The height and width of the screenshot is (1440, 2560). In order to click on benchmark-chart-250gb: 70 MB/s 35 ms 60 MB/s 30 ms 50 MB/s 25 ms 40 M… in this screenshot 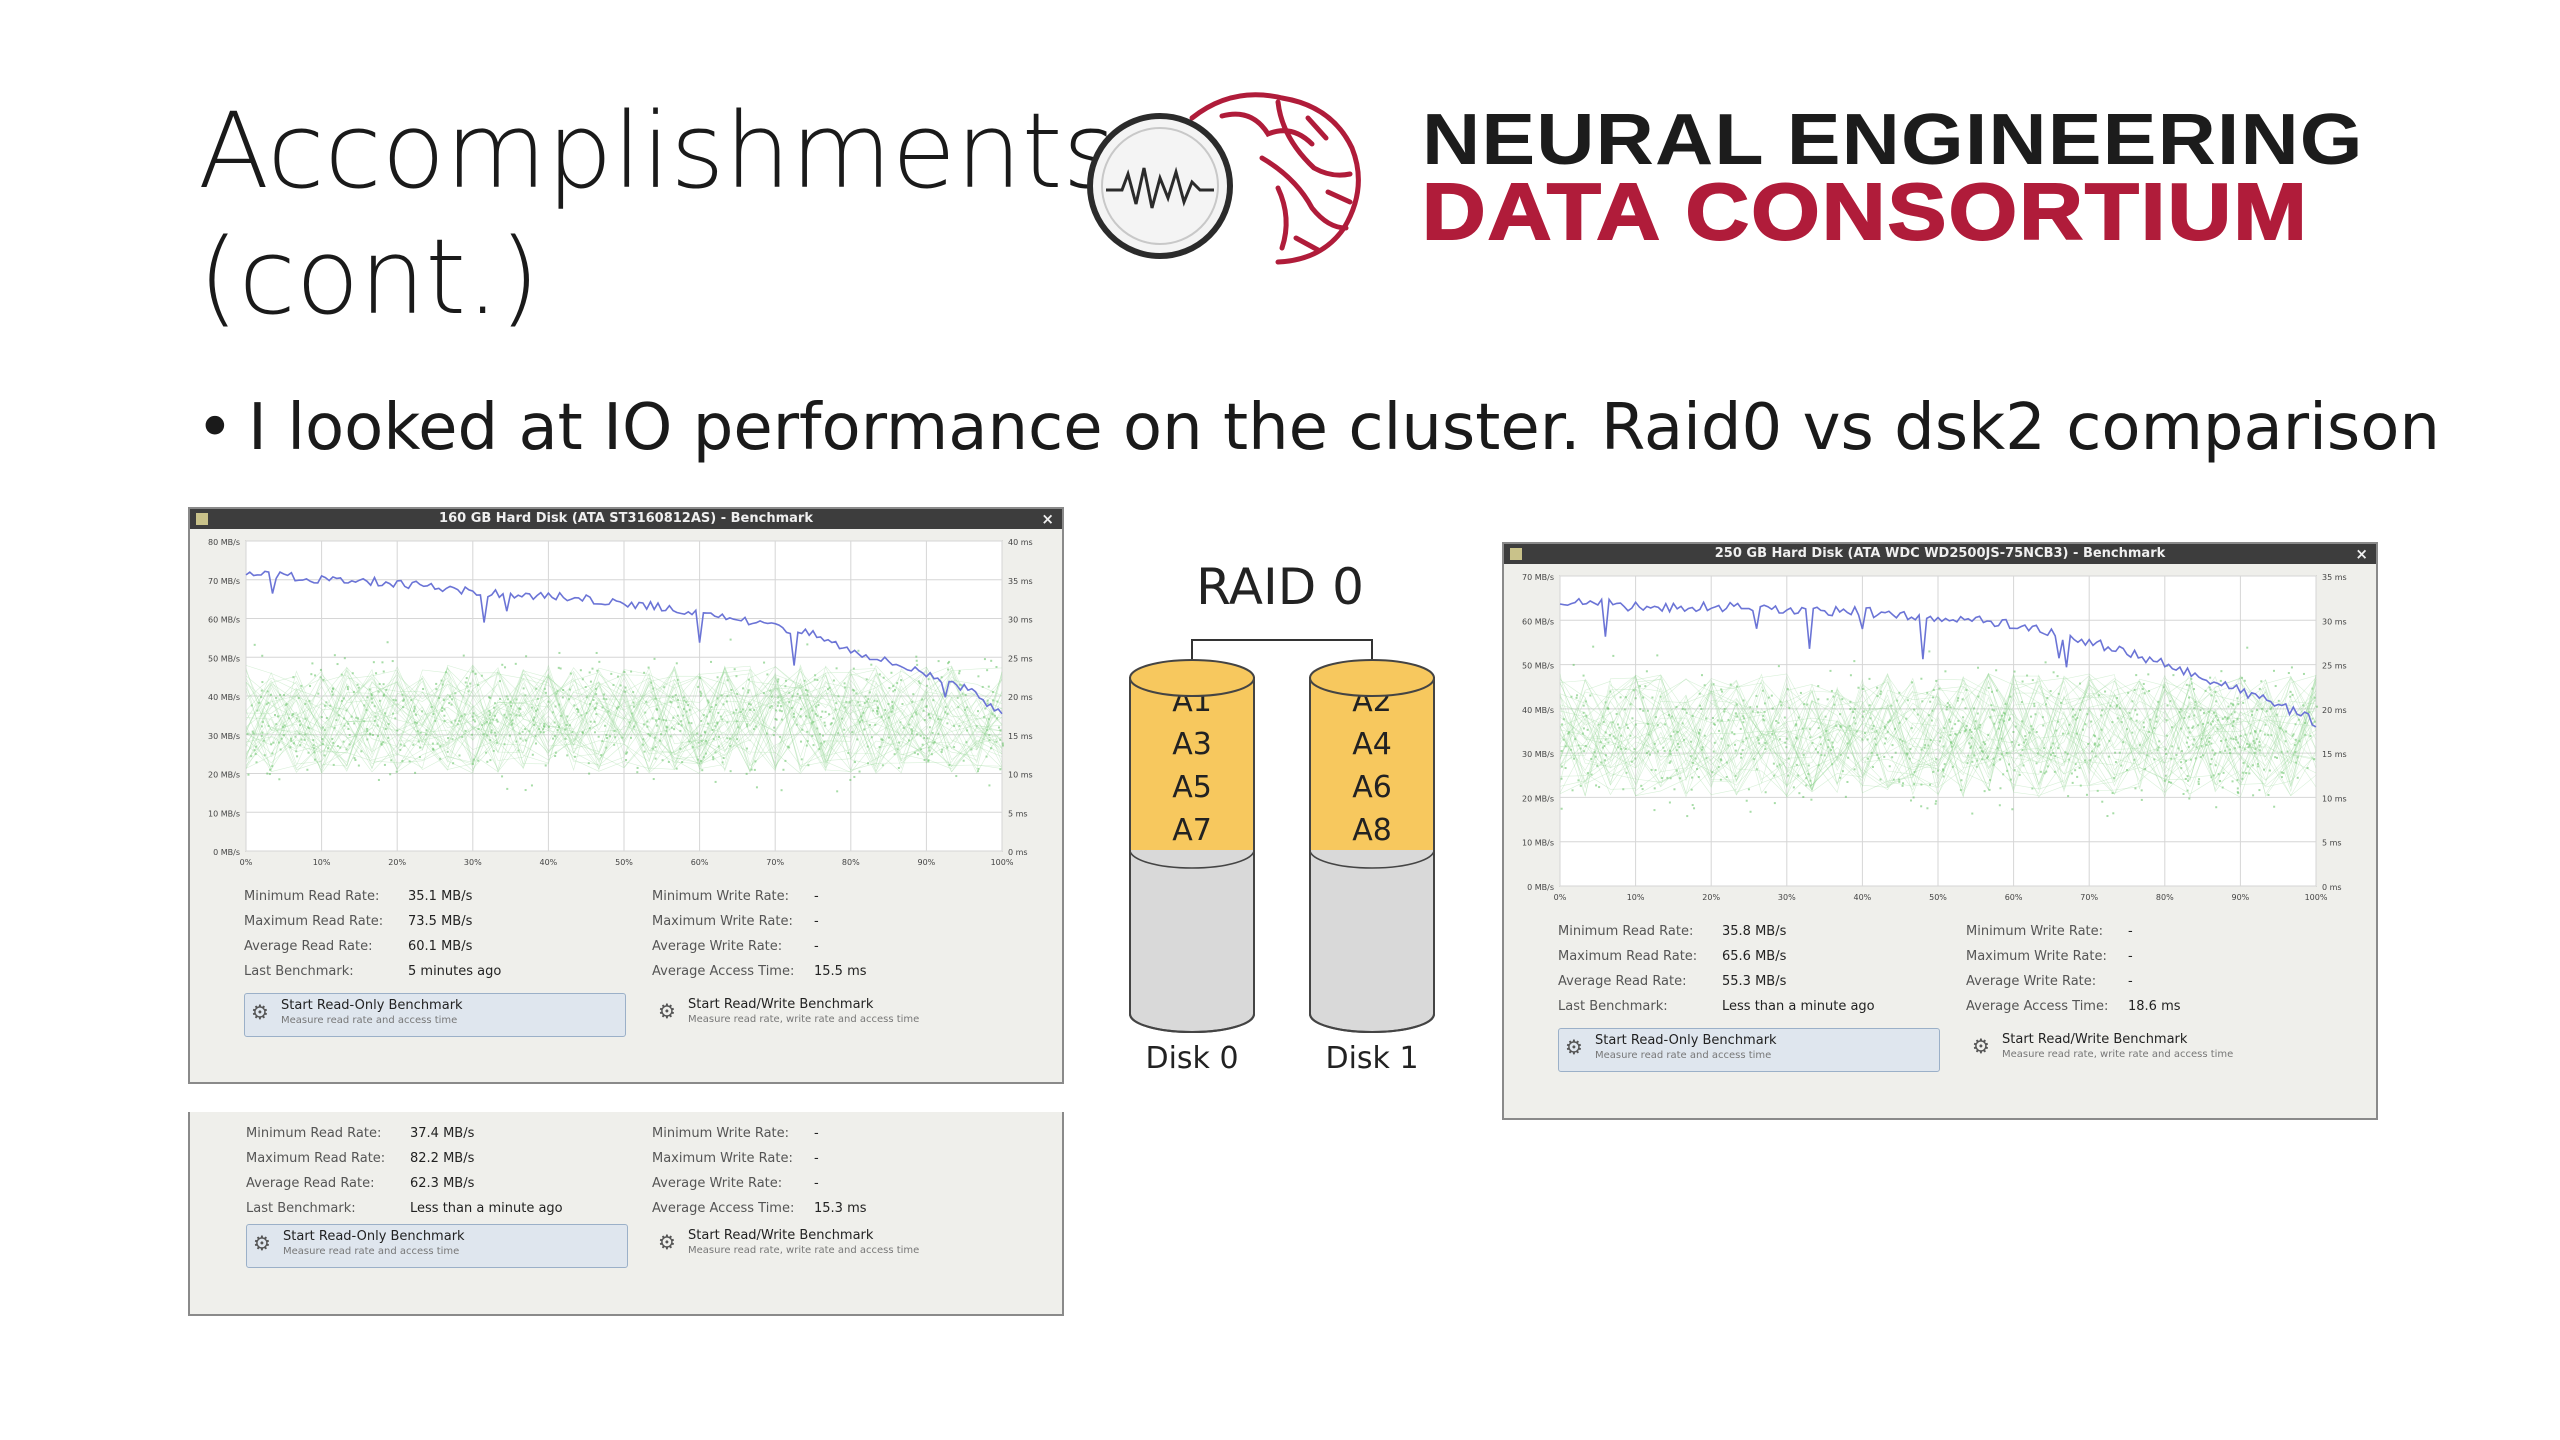, I will do `click(1934, 737)`.